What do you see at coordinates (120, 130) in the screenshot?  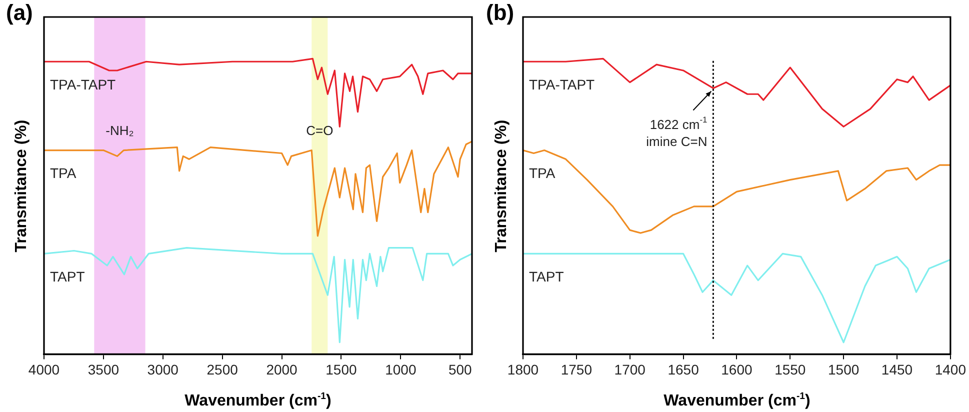 I see `band-label: -NH₂` at bounding box center [120, 130].